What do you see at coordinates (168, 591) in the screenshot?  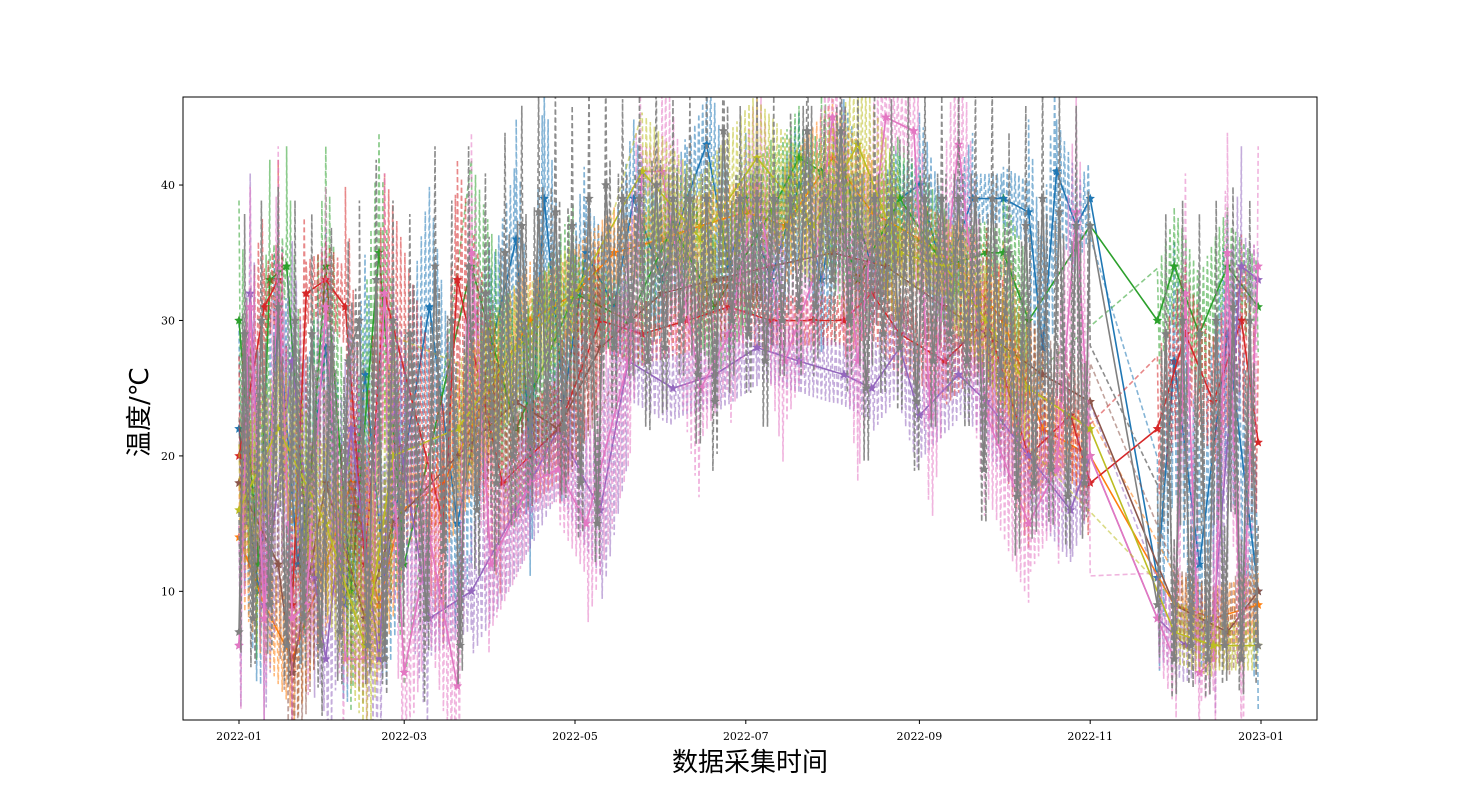 I see `y-tick-label: 10` at bounding box center [168, 591].